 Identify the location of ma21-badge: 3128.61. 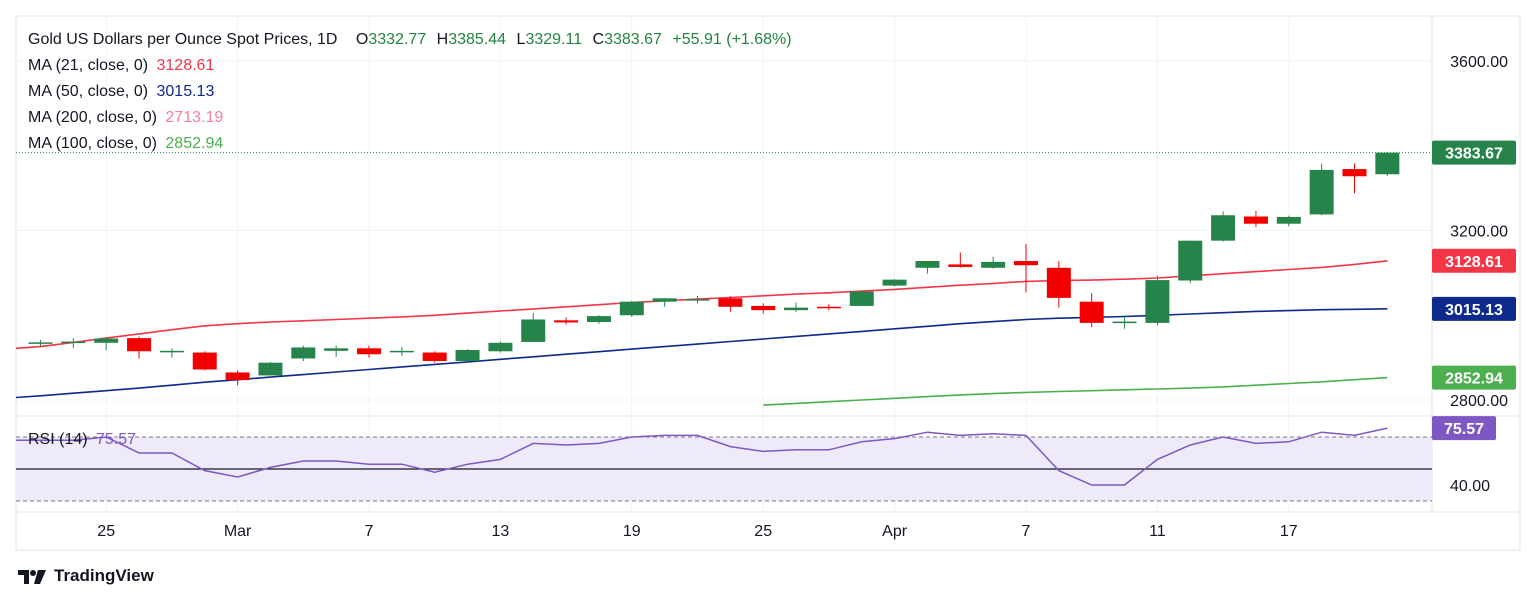
(1474, 260).